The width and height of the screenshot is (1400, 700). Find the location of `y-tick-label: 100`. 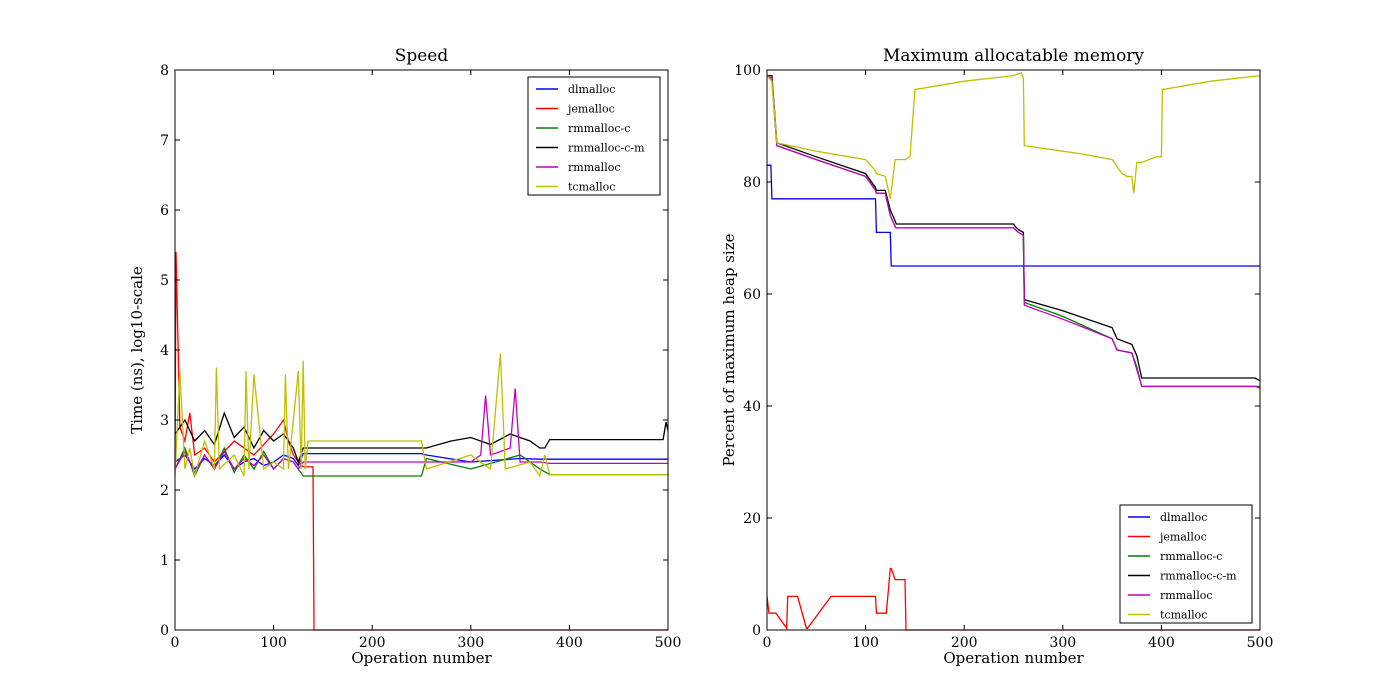

y-tick-label: 100 is located at coordinates (747, 71).